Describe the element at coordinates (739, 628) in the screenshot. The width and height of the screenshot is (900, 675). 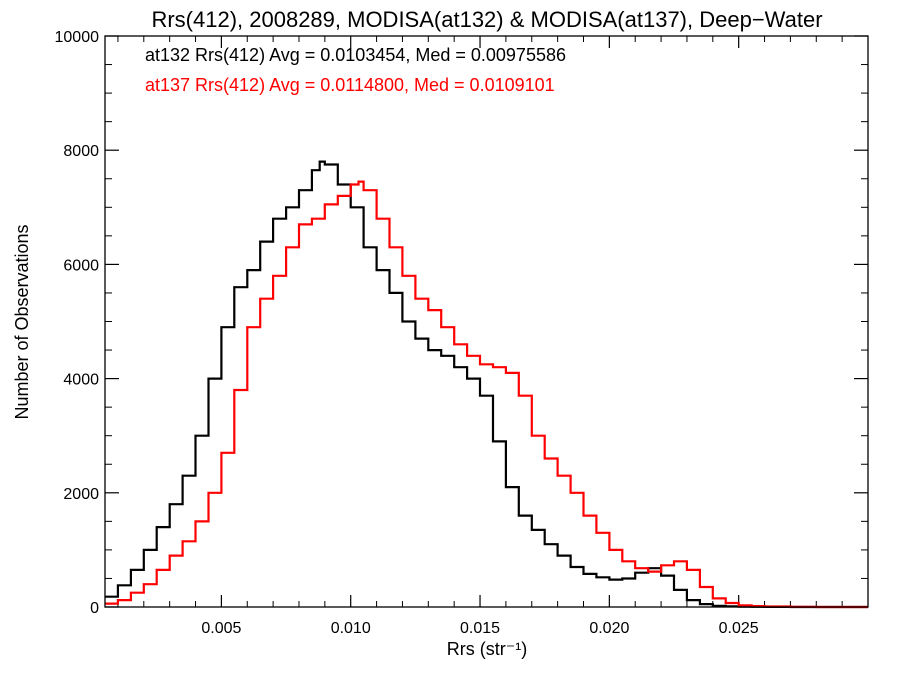
I see `x-tick-label: 0.025` at that location.